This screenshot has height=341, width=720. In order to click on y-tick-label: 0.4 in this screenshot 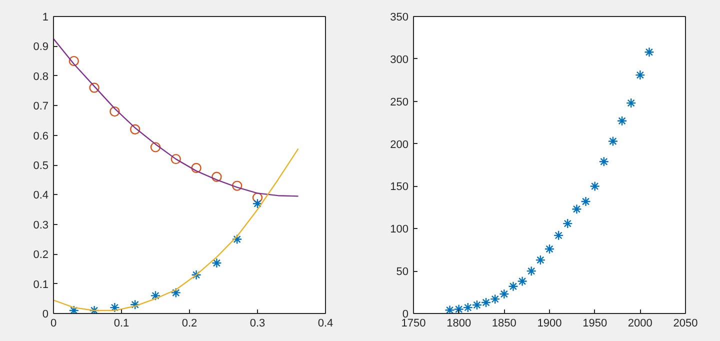, I will do `click(41, 196)`.